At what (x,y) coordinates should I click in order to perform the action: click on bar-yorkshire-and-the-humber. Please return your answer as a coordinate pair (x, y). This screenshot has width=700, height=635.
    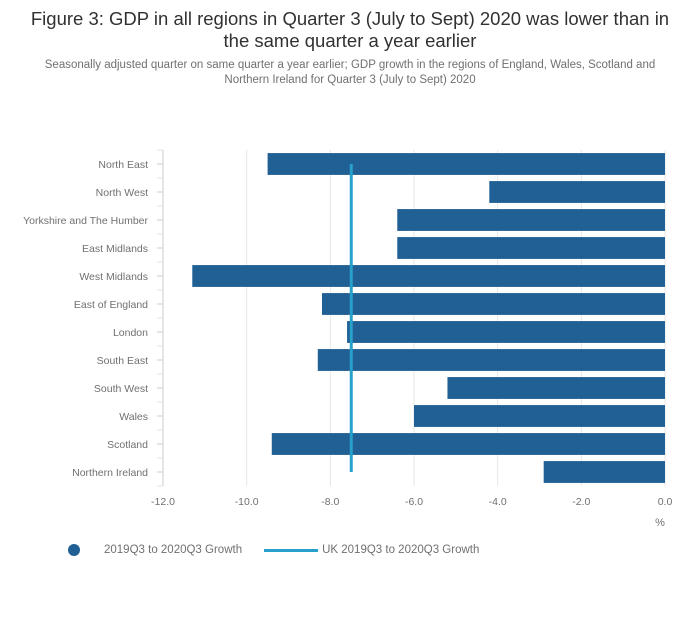
    Looking at the image, I should click on (531, 220).